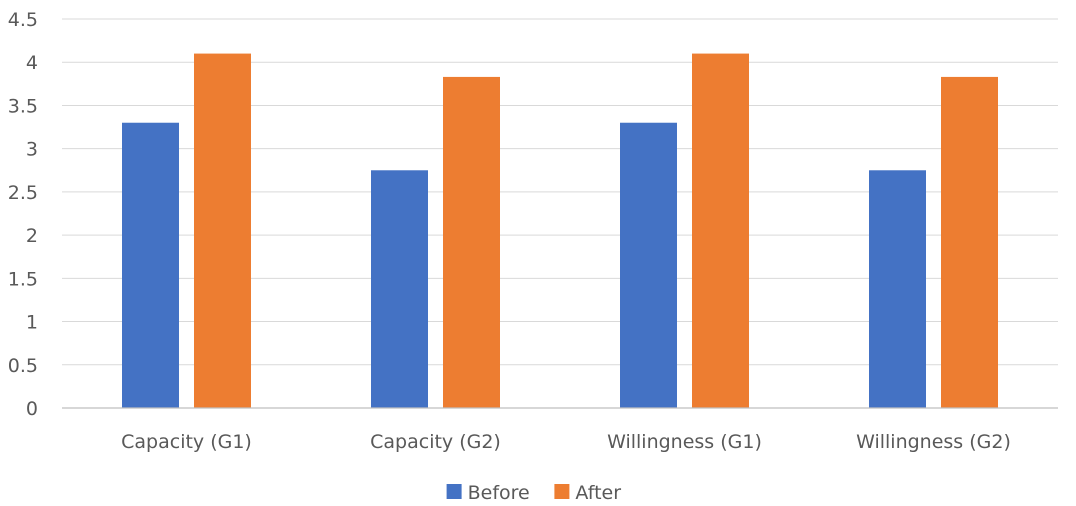 Image resolution: width=1076 pixels, height=506 pixels. What do you see at coordinates (499, 493) in the screenshot?
I see `legend-label-before: Before` at bounding box center [499, 493].